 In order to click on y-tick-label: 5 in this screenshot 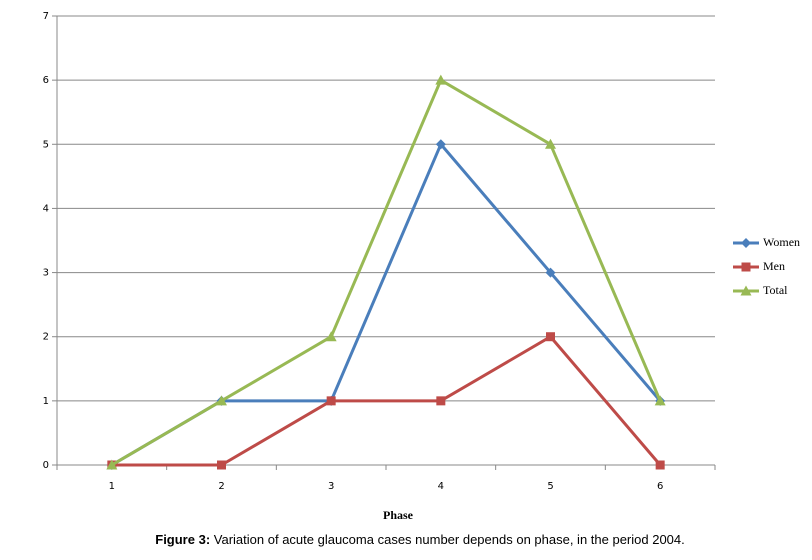, I will do `click(46, 144)`.